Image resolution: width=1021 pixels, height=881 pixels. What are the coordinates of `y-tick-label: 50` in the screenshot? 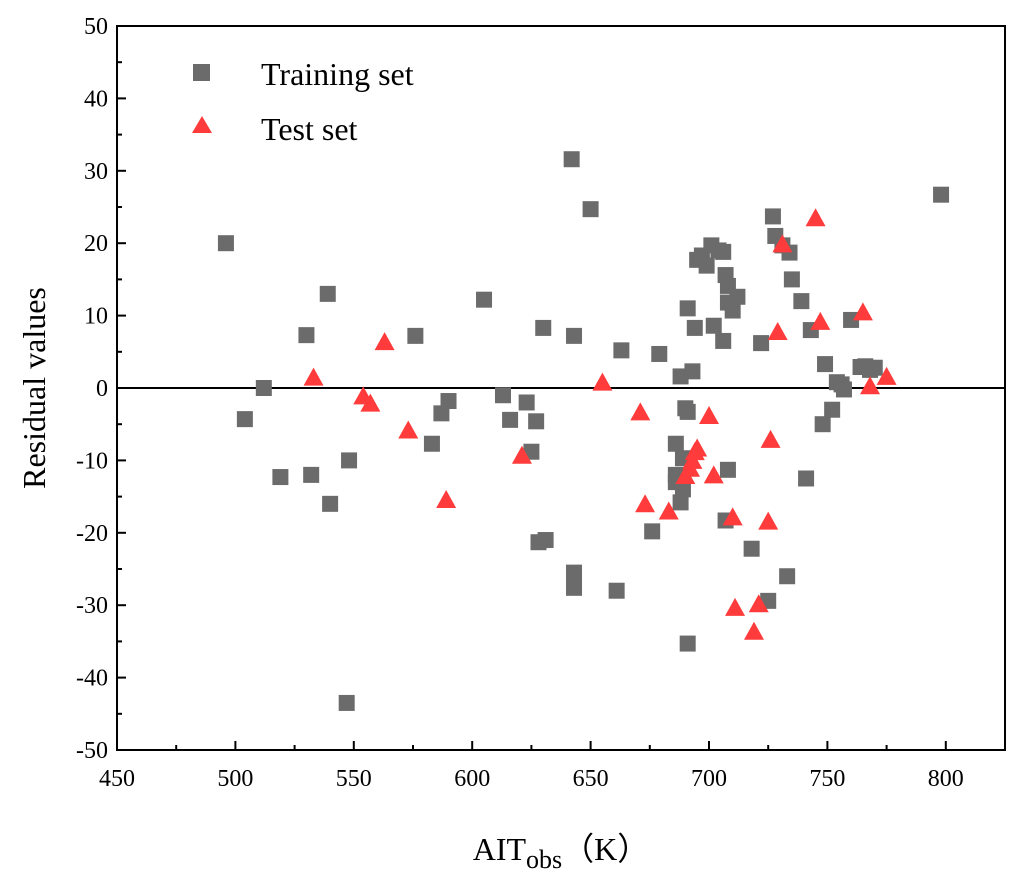 It's located at (96, 27).